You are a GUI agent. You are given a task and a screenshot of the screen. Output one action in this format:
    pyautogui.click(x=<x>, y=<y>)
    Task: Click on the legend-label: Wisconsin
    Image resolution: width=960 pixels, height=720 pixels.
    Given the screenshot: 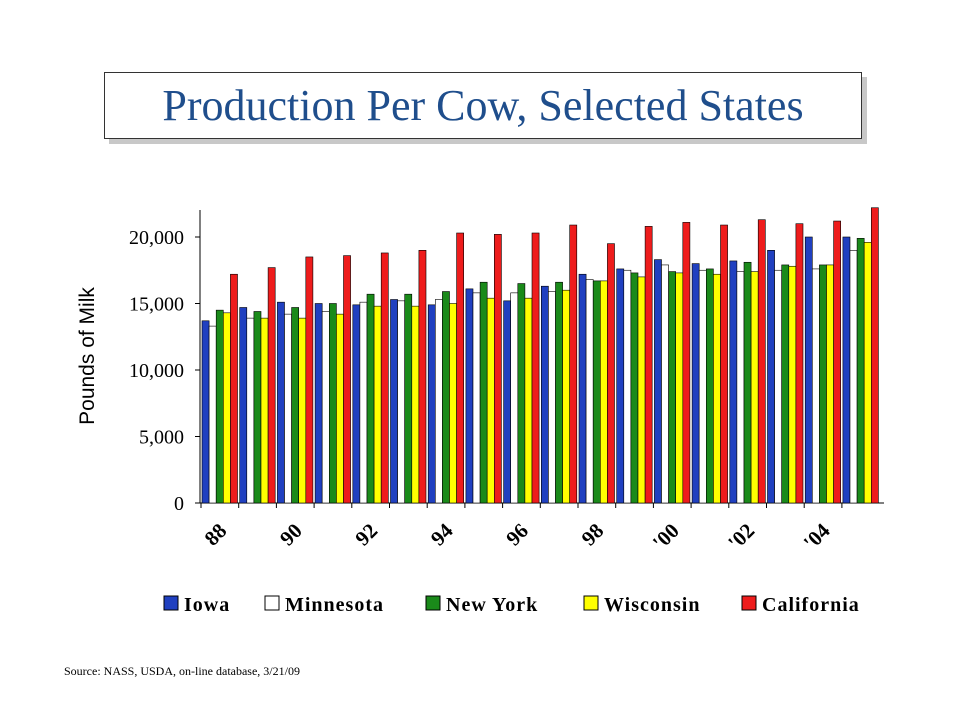 What is the action you would take?
    pyautogui.click(x=652, y=605)
    